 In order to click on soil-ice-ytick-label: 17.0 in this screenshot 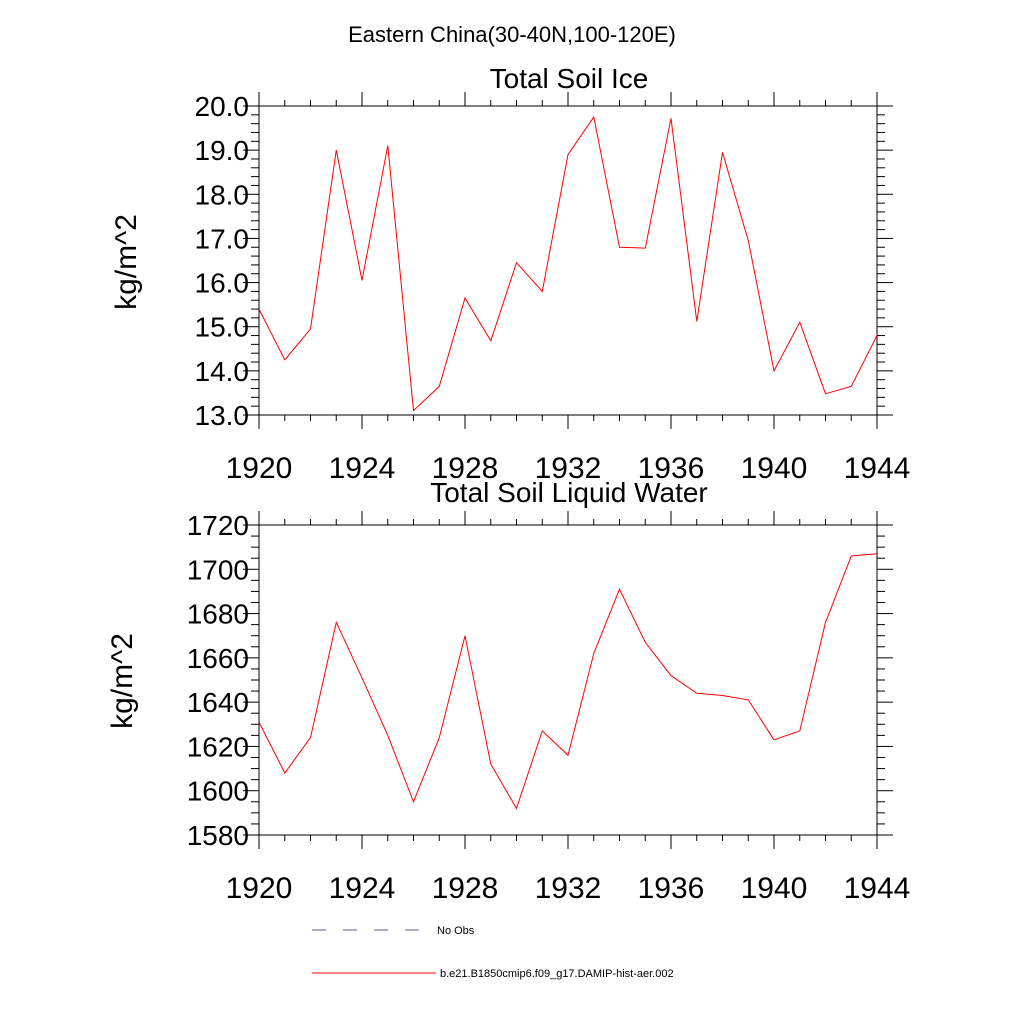, I will do `click(222, 238)`.